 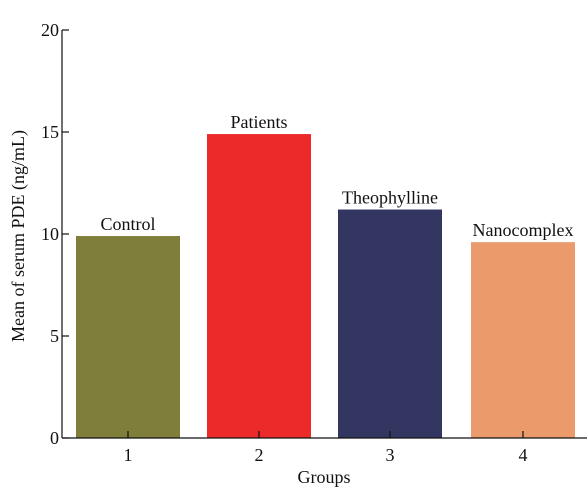 I want to click on y-tick-label-5: 5, so click(x=54, y=336).